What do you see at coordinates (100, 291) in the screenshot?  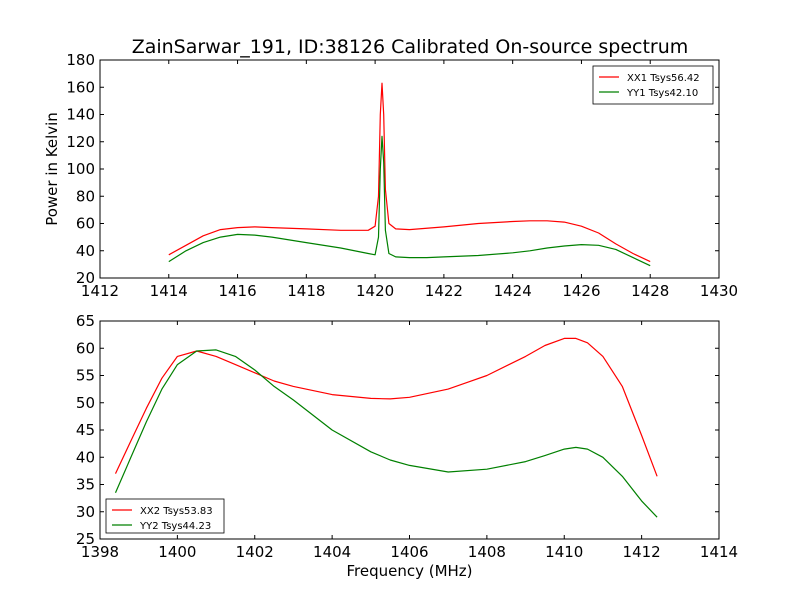 I see `top-x-tick-label: 1412` at bounding box center [100, 291].